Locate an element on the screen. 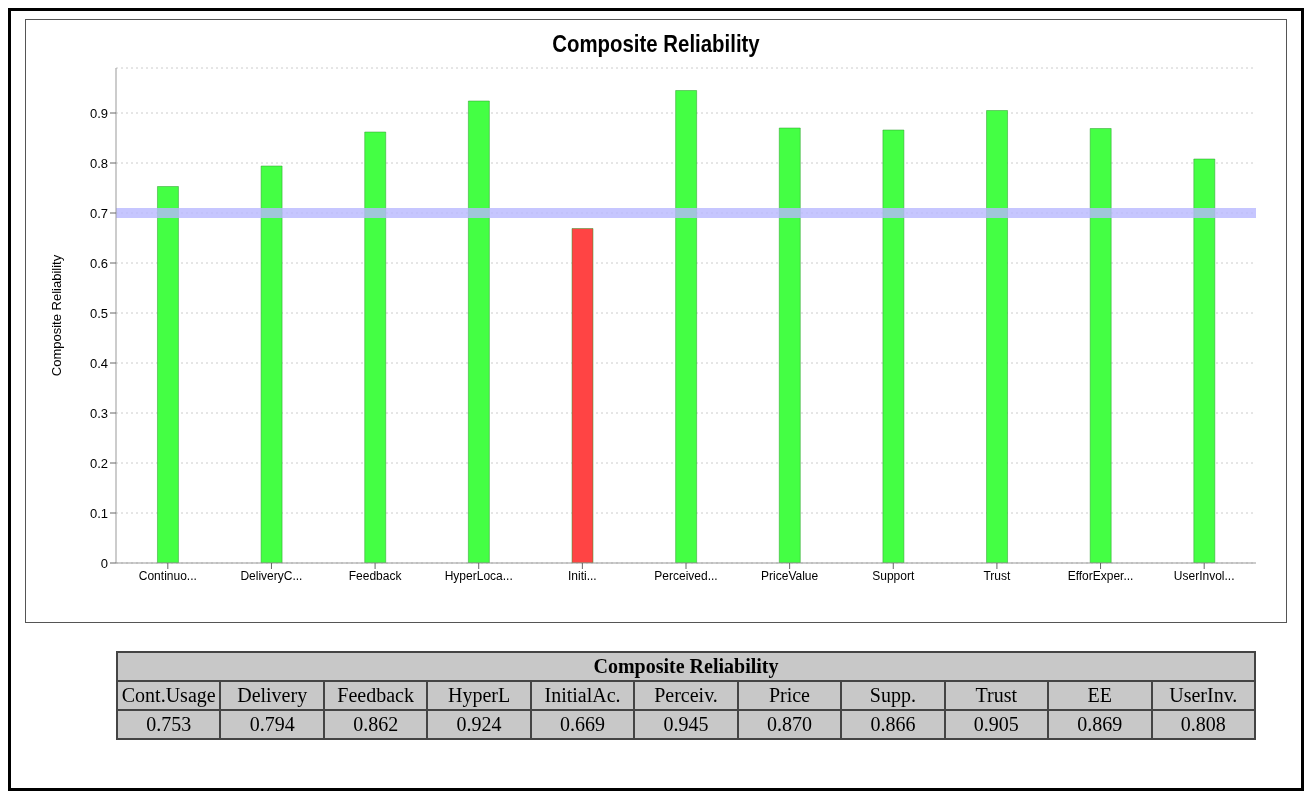 This screenshot has width=1312, height=799. y-tick-label: 0.7 is located at coordinates (98, 213).